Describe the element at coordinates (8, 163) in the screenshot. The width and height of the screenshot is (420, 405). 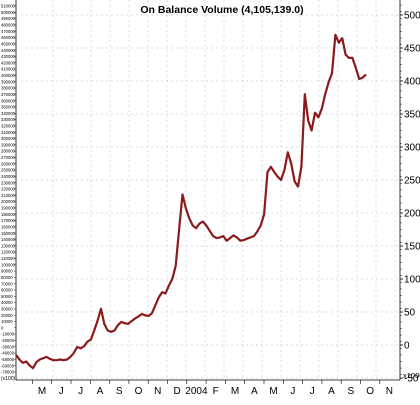
I see `left-tick-label: 260000` at that location.